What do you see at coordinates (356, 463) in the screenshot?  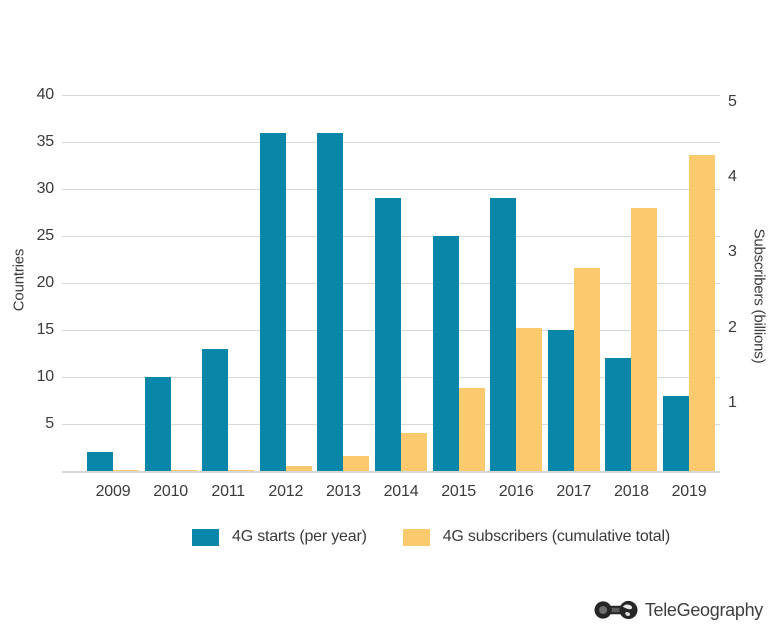 I see `bar-subscribers-2013` at bounding box center [356, 463].